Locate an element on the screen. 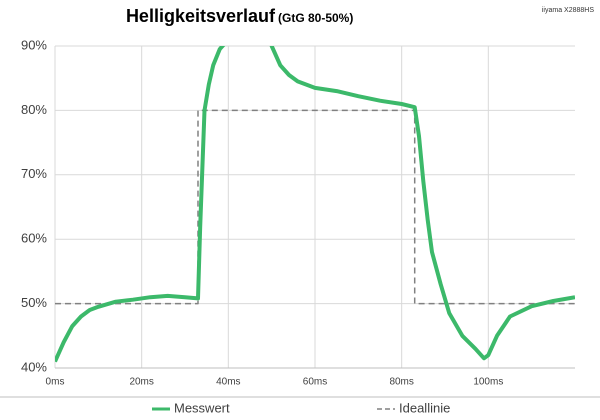 The height and width of the screenshot is (420, 600). chart-subtitle: (GtG 80-50%) is located at coordinates (315, 18).